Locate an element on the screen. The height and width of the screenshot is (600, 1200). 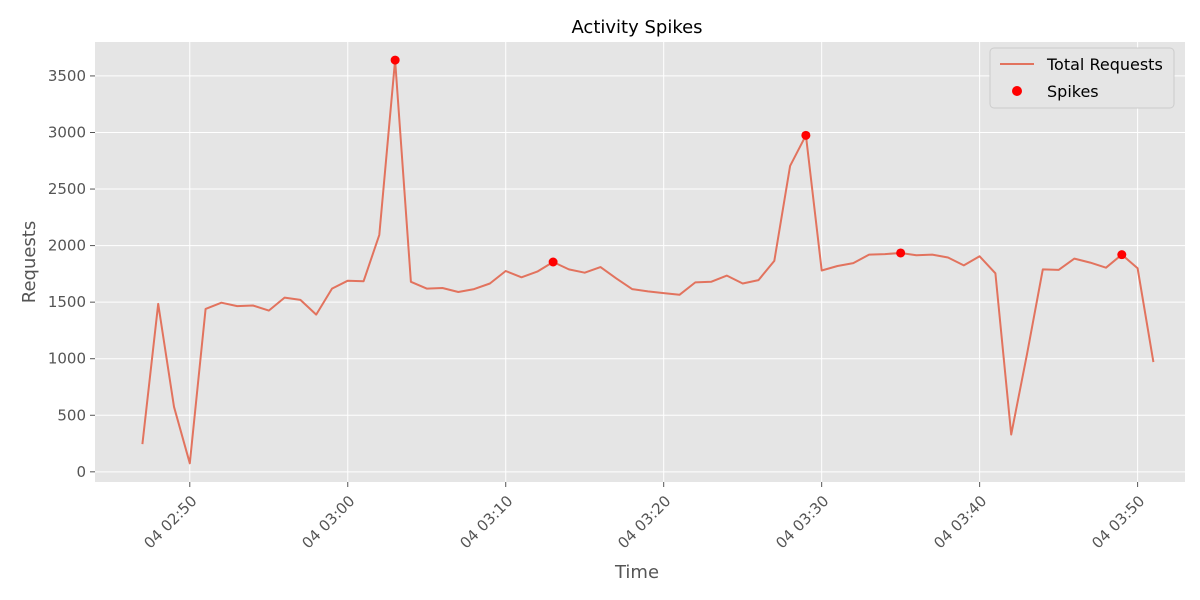
legend: Total Requests Spikes is located at coordinates (1082, 78).